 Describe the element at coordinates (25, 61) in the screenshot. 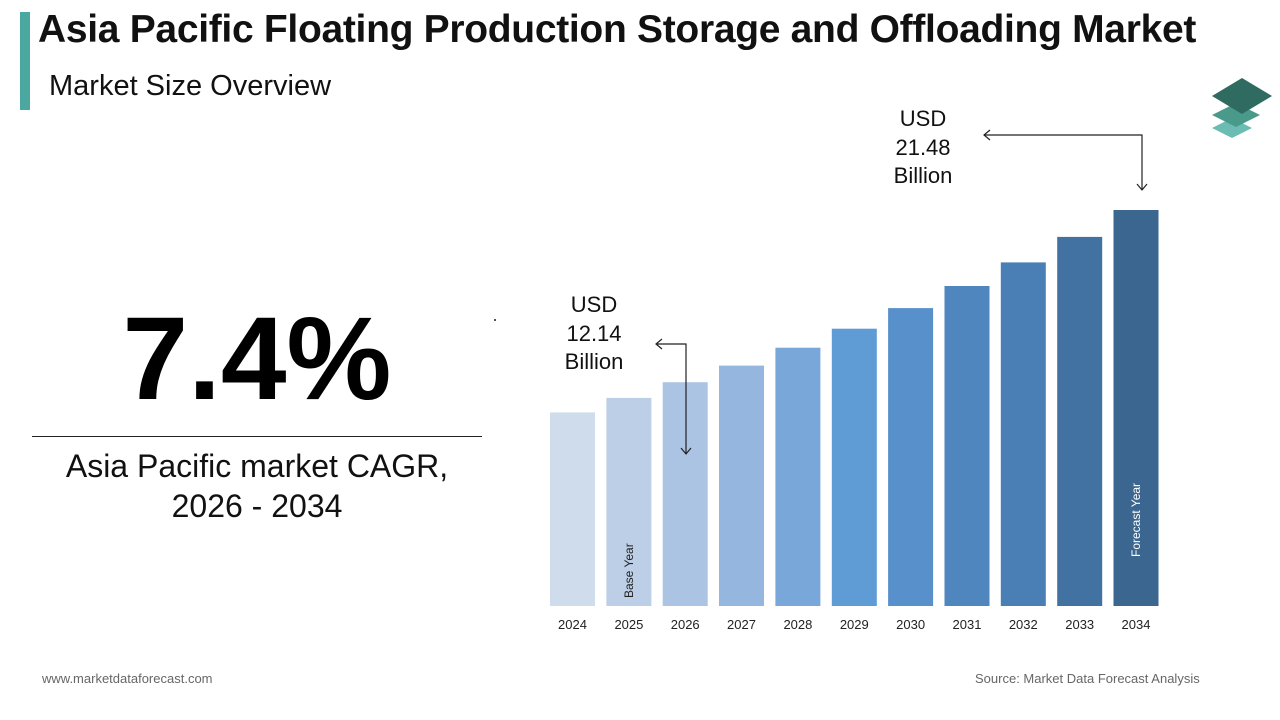

I see `title-accent-bar` at that location.